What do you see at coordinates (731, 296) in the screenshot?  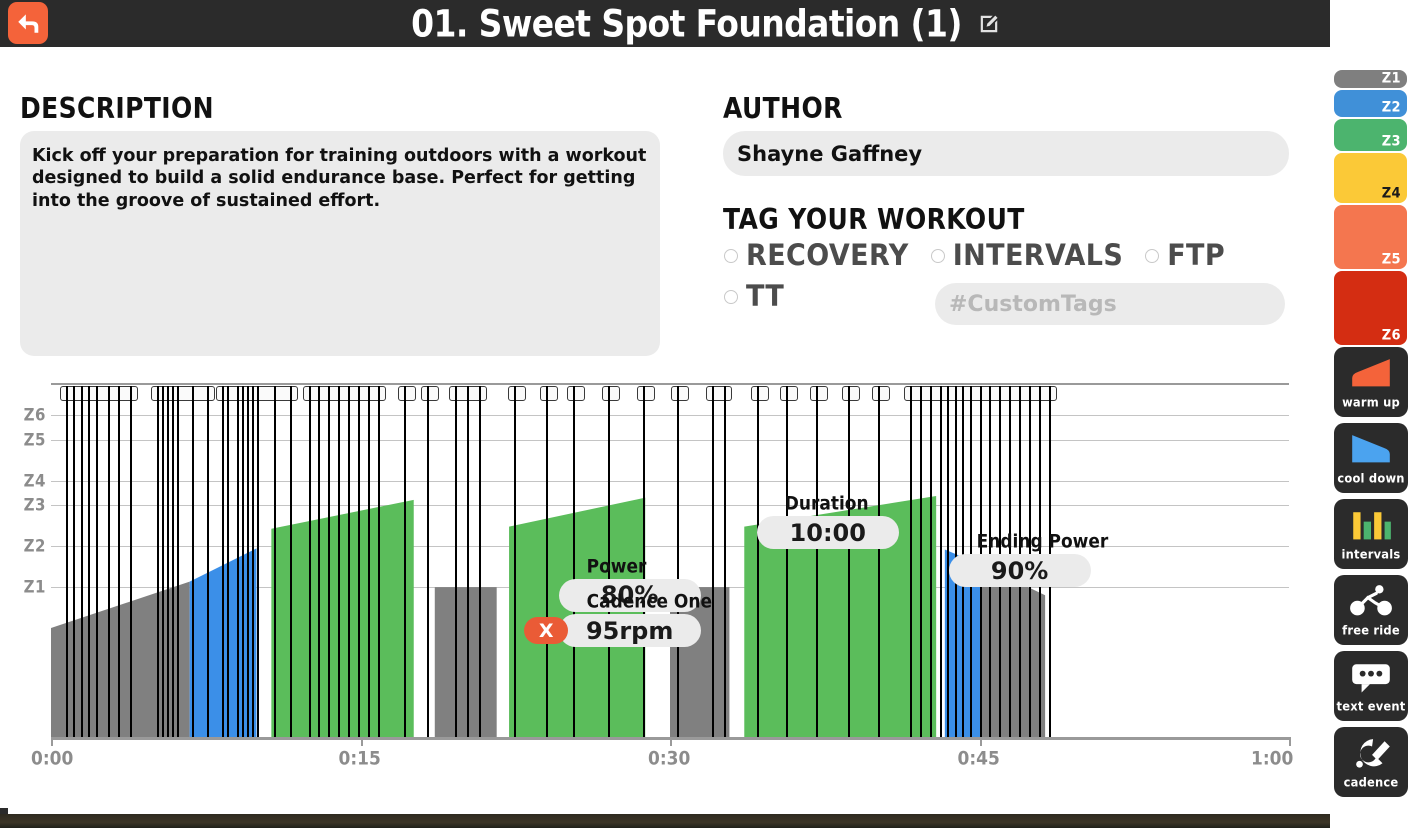 I see `radio-tt` at bounding box center [731, 296].